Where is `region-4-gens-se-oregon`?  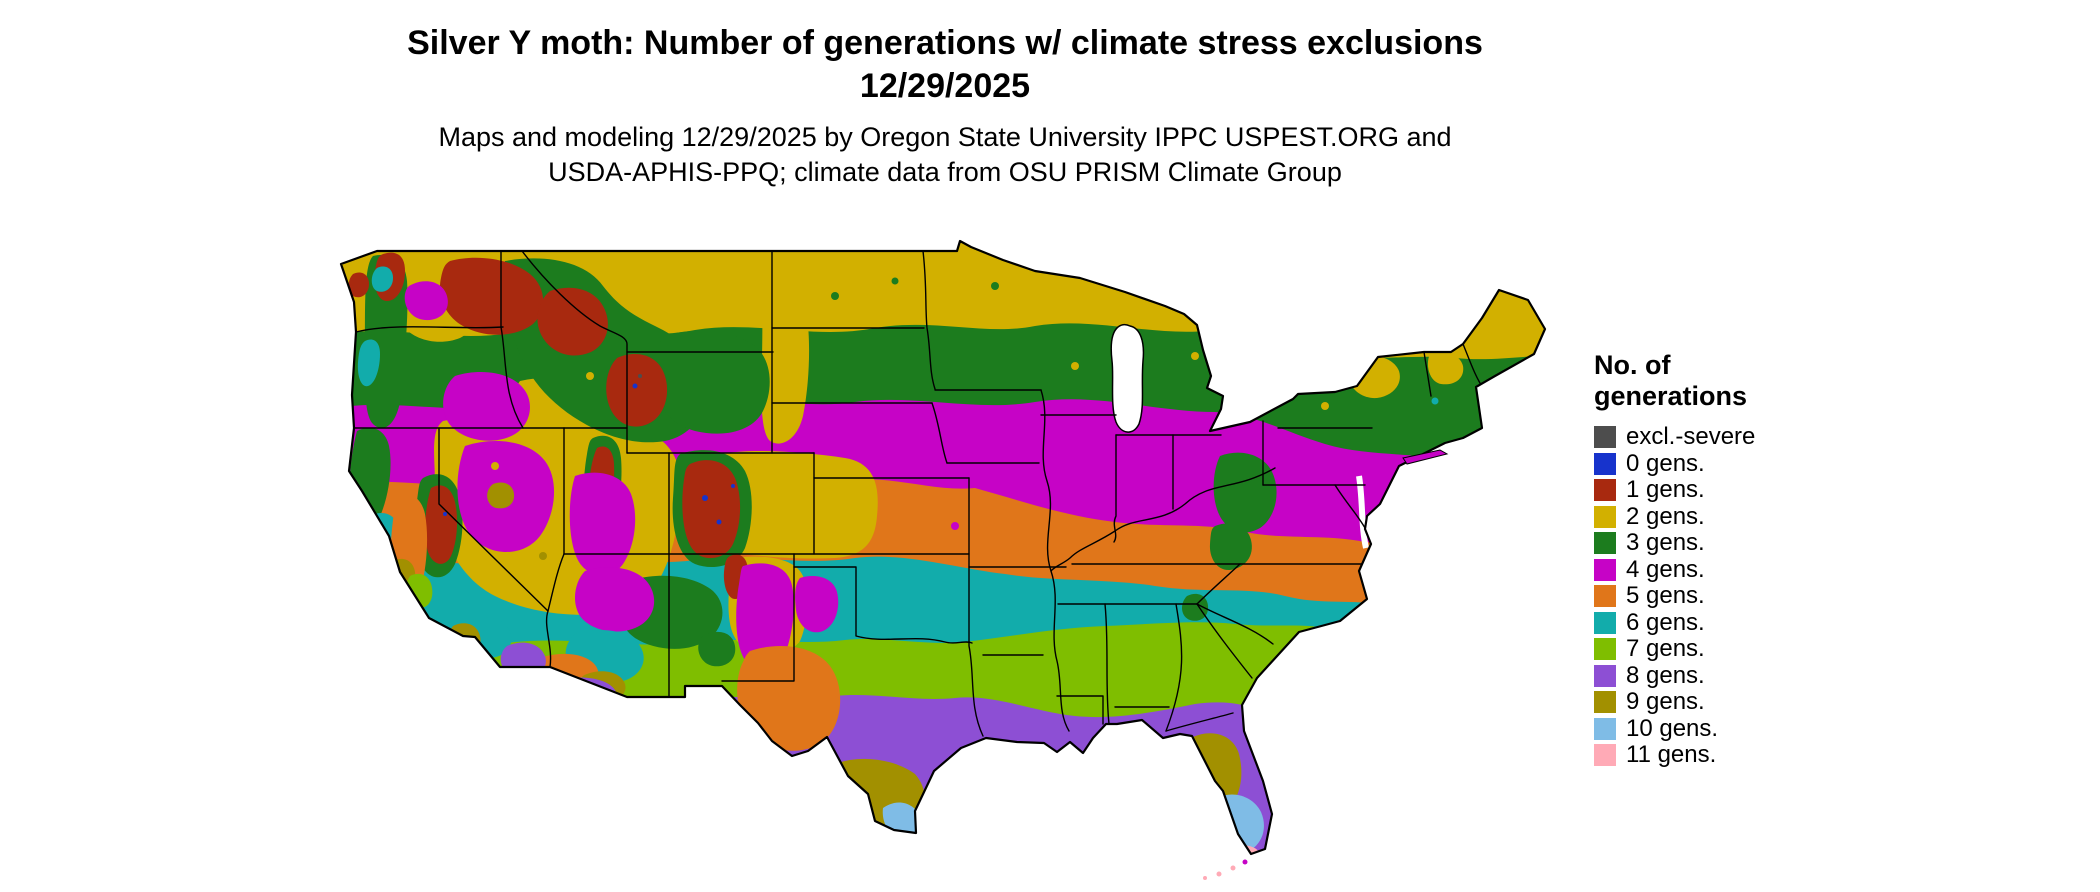 region-4-gens-se-oregon is located at coordinates (486, 406).